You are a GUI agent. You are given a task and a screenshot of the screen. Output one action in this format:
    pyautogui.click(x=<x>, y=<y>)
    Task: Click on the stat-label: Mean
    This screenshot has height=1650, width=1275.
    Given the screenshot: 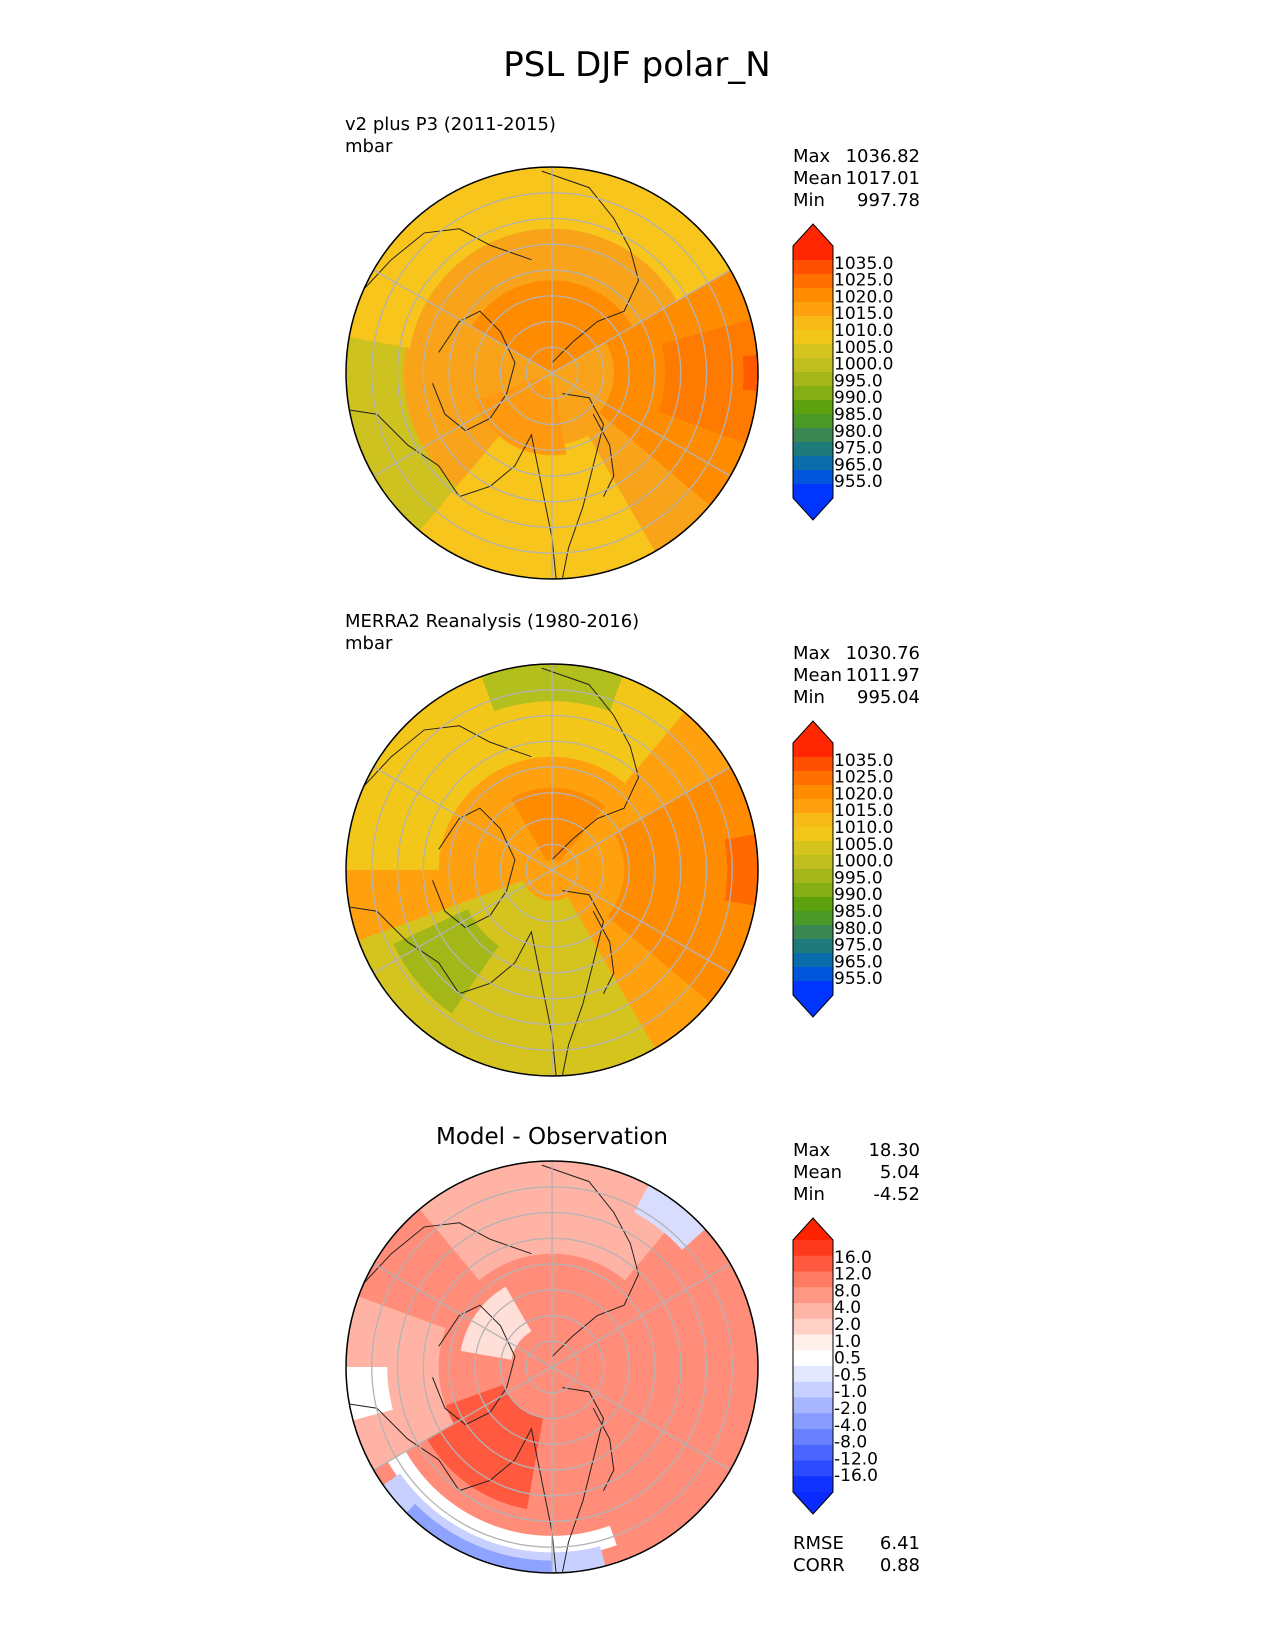 What is the action you would take?
    pyautogui.click(x=817, y=1172)
    